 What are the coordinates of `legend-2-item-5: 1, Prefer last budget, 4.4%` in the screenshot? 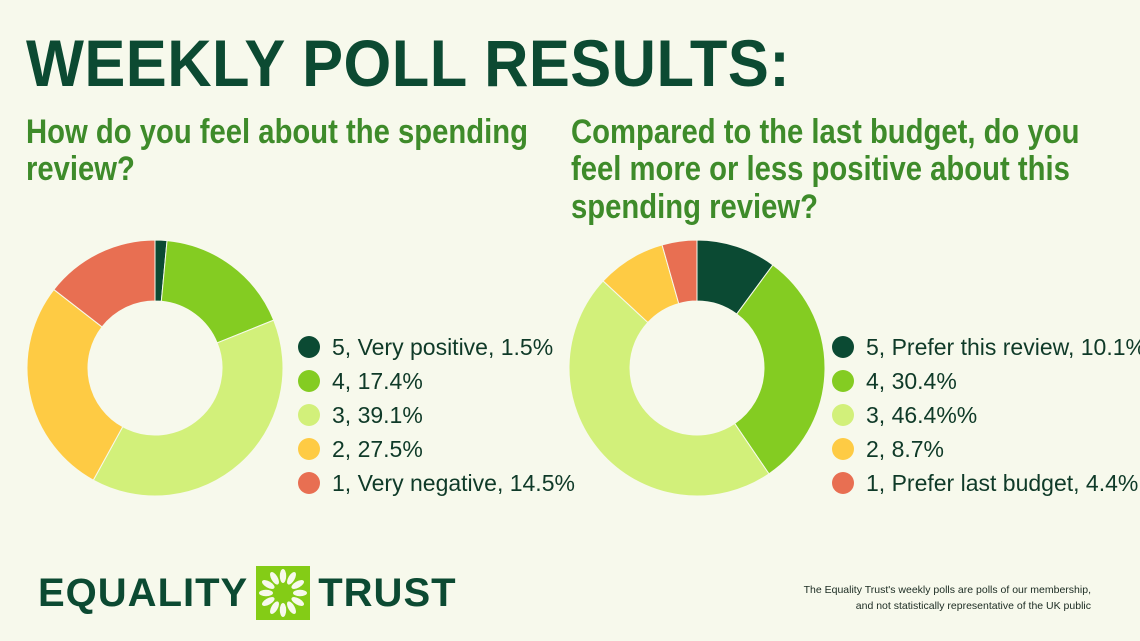 It's located at (986, 483).